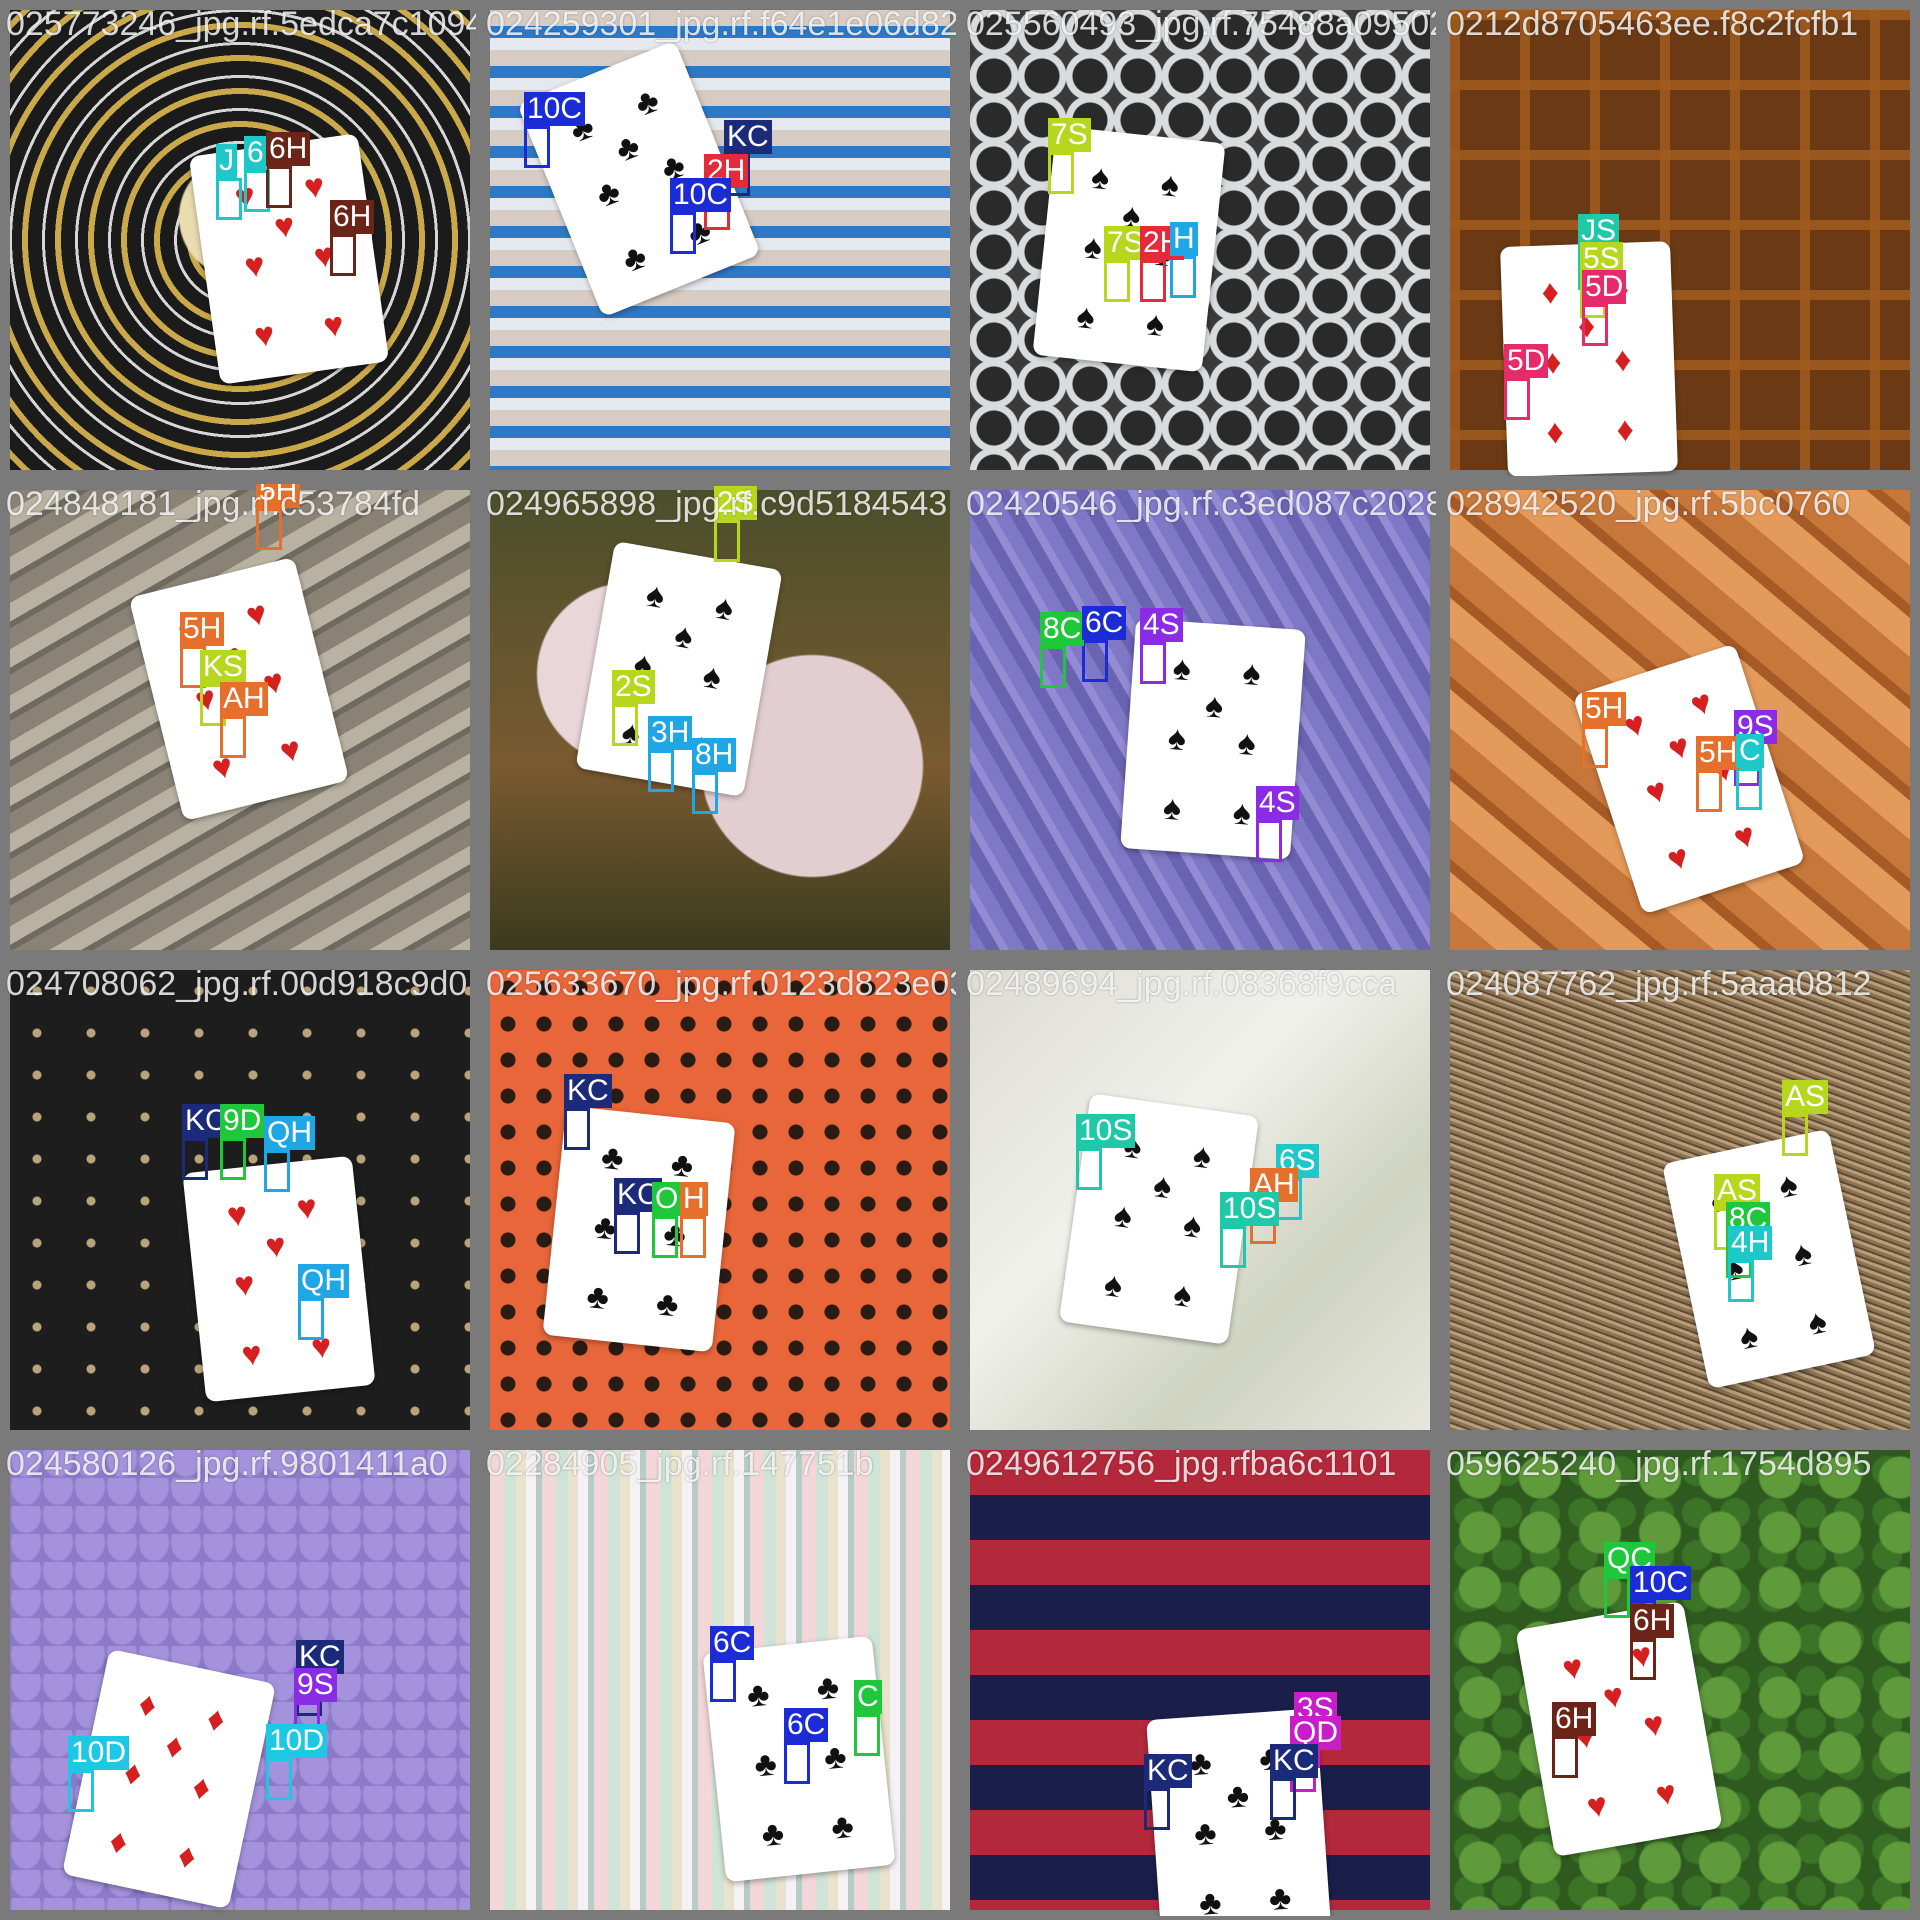 This screenshot has width=1920, height=1920. I want to click on detection-label: 9S, so click(315, 1685).